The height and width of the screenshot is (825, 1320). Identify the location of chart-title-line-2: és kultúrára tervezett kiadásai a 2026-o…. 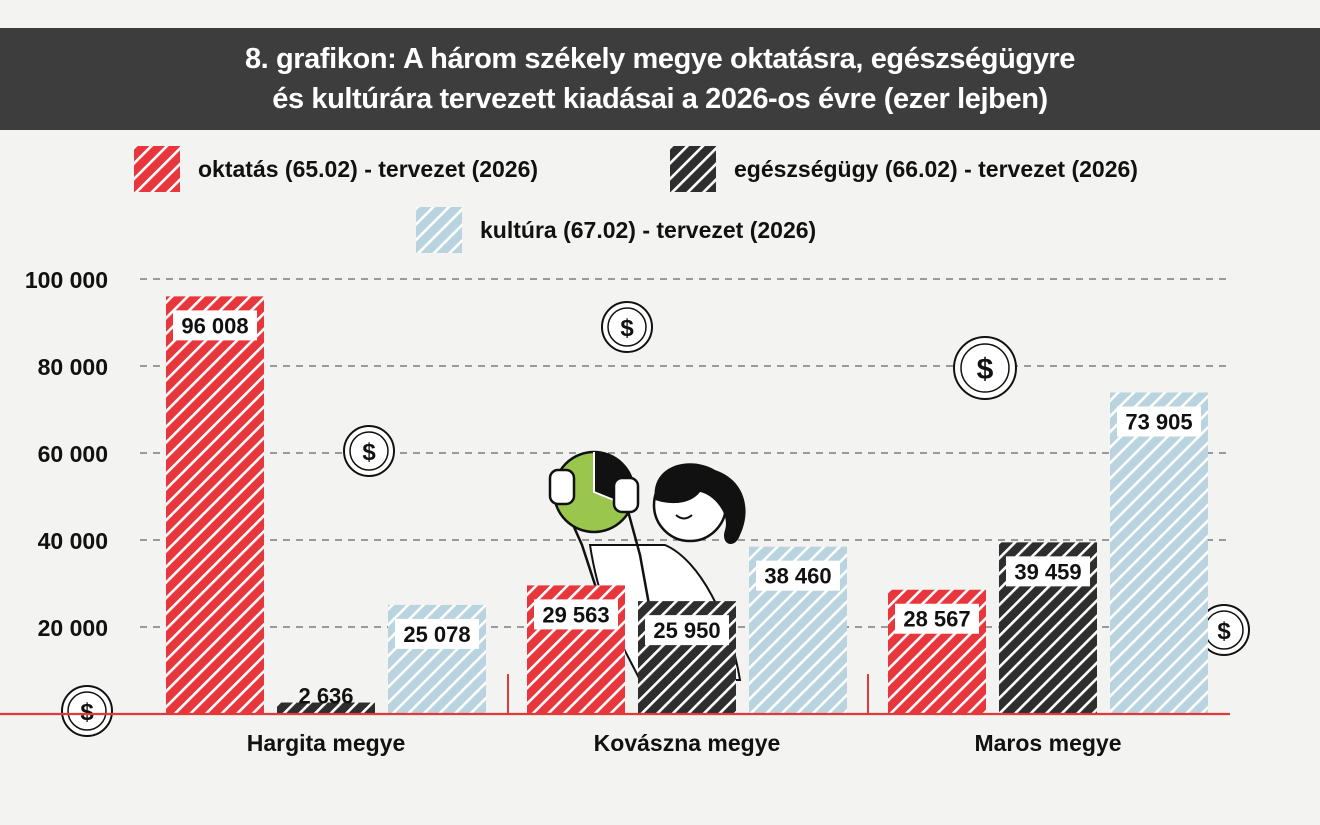
(660, 99).